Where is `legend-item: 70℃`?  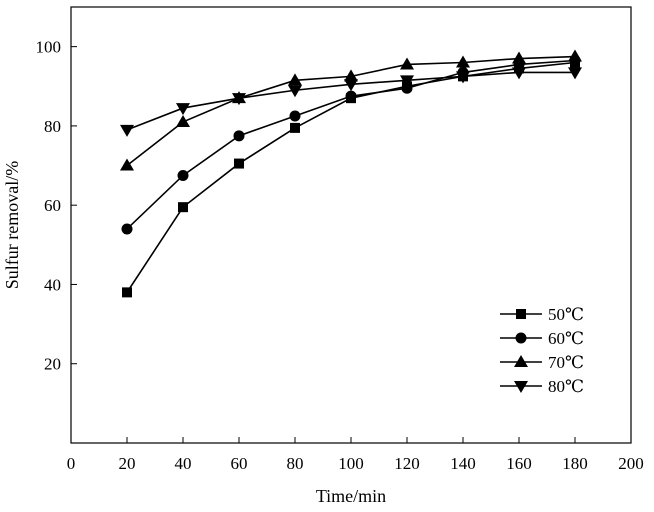
legend-item: 70℃ is located at coordinates (542, 362).